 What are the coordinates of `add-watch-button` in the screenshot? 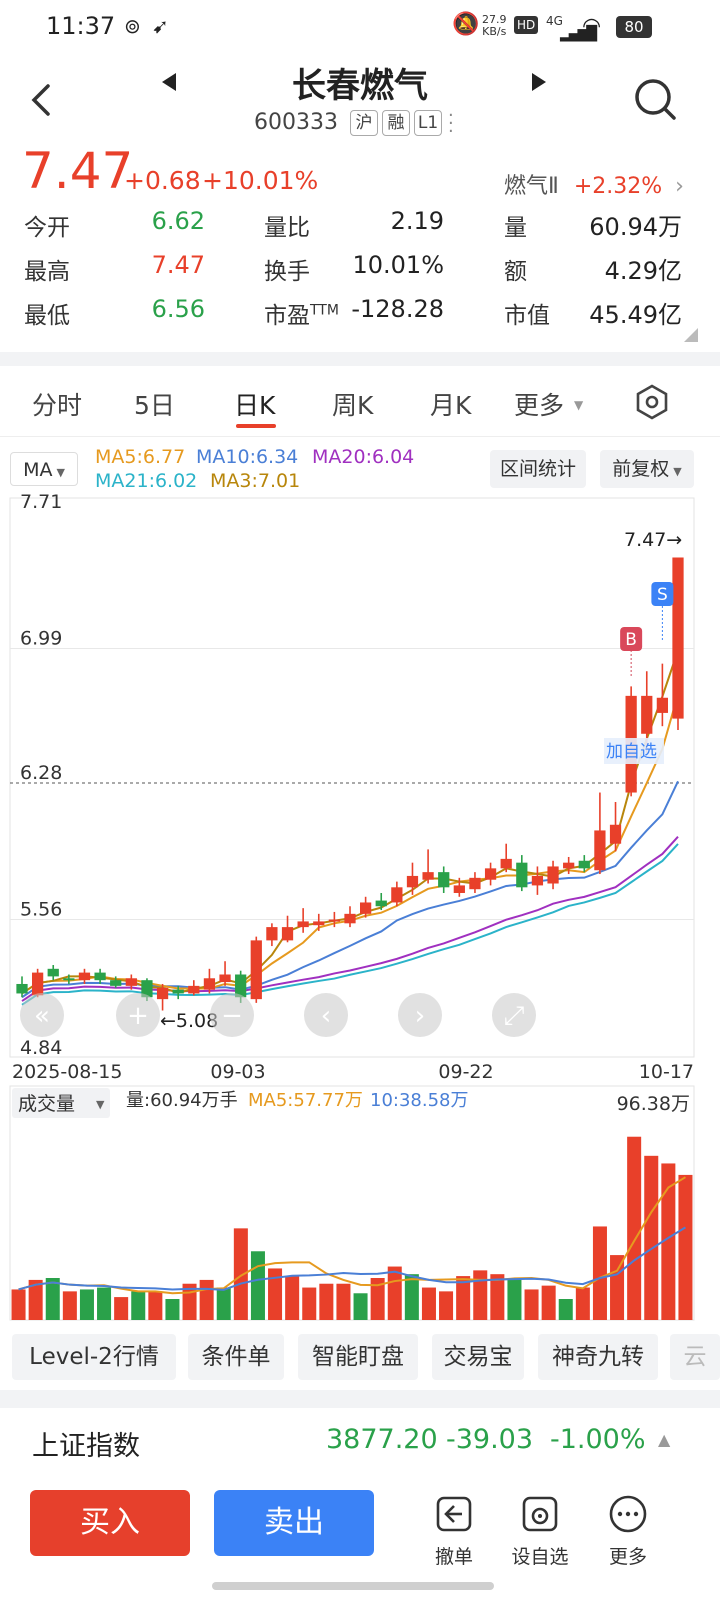 It's located at (540, 1516).